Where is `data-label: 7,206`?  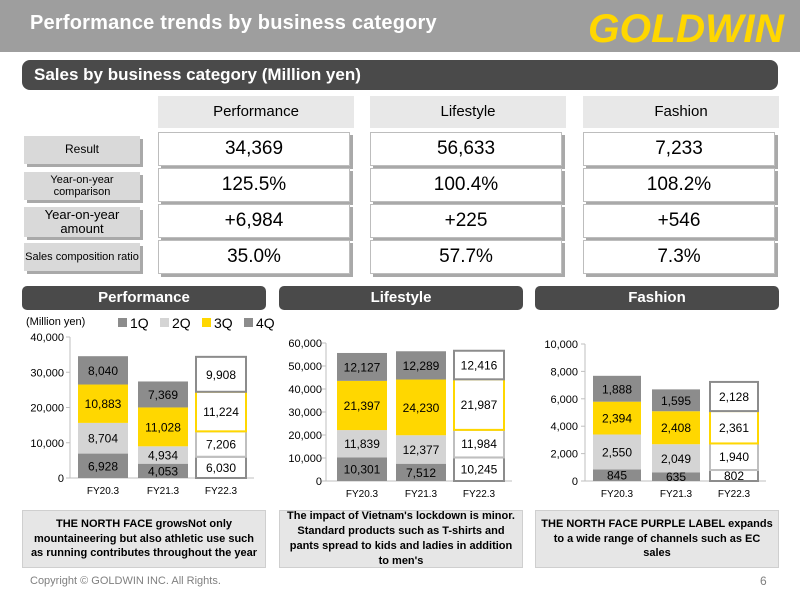 data-label: 7,206 is located at coordinates (221, 445).